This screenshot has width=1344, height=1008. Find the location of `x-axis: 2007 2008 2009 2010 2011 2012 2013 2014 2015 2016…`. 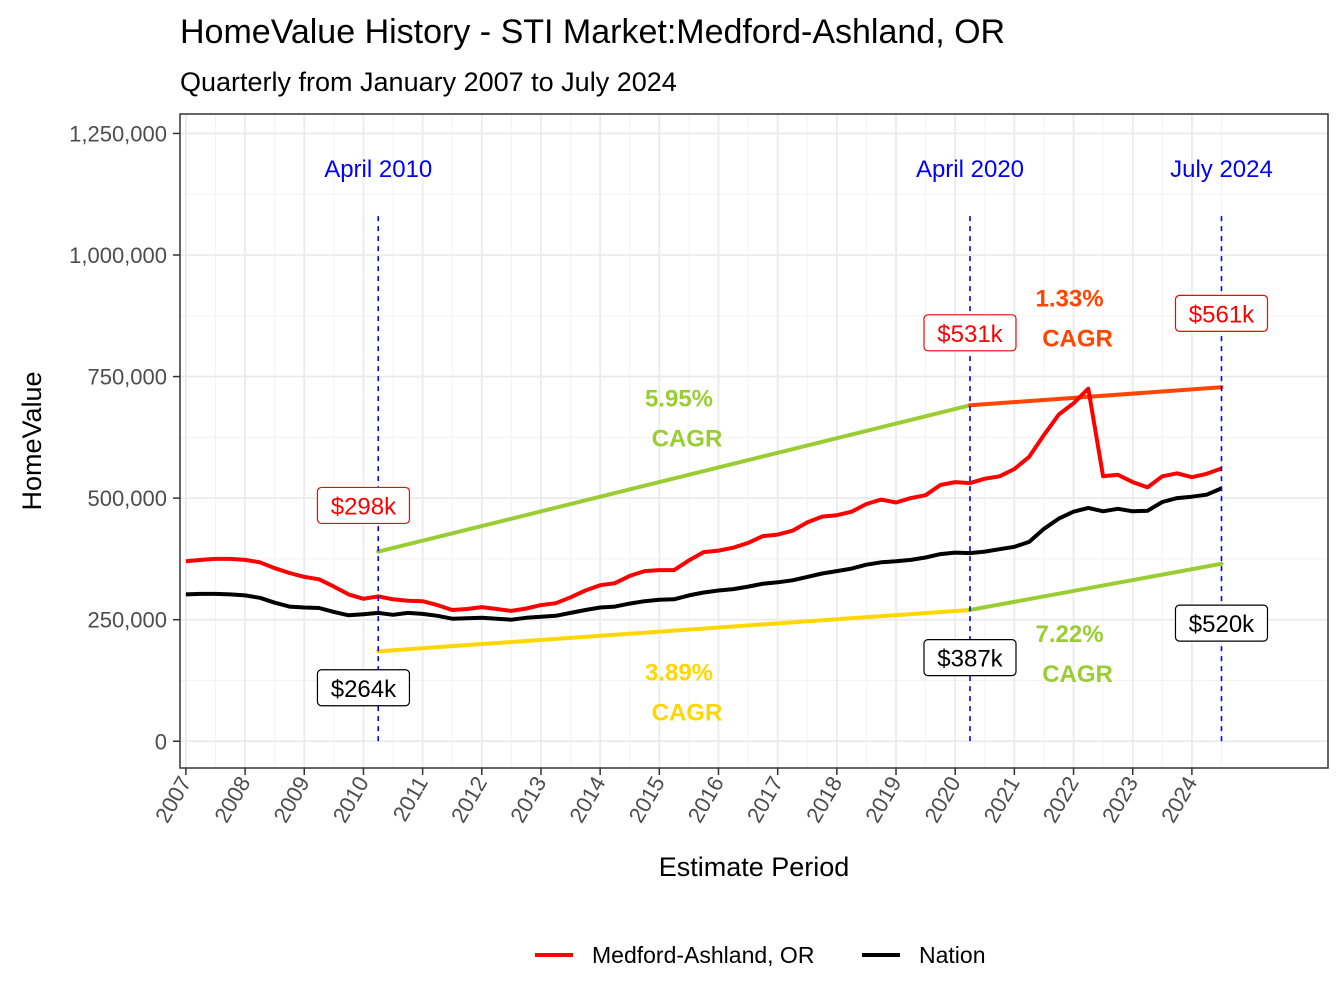

x-axis: 2007 2008 2009 2010 2011 2012 2013 2014 2015 2016… is located at coordinates (676, 797).